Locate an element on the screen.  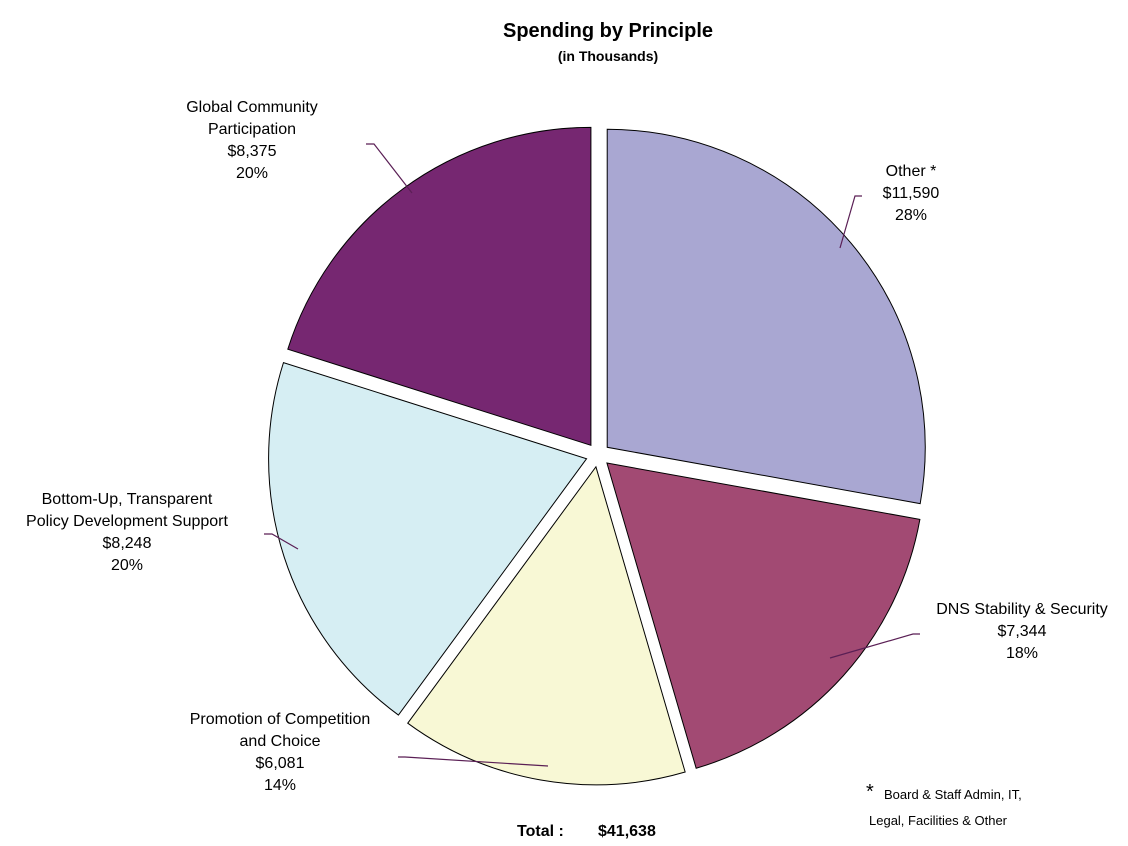
total: Total : $41,638 is located at coordinates (586, 831).